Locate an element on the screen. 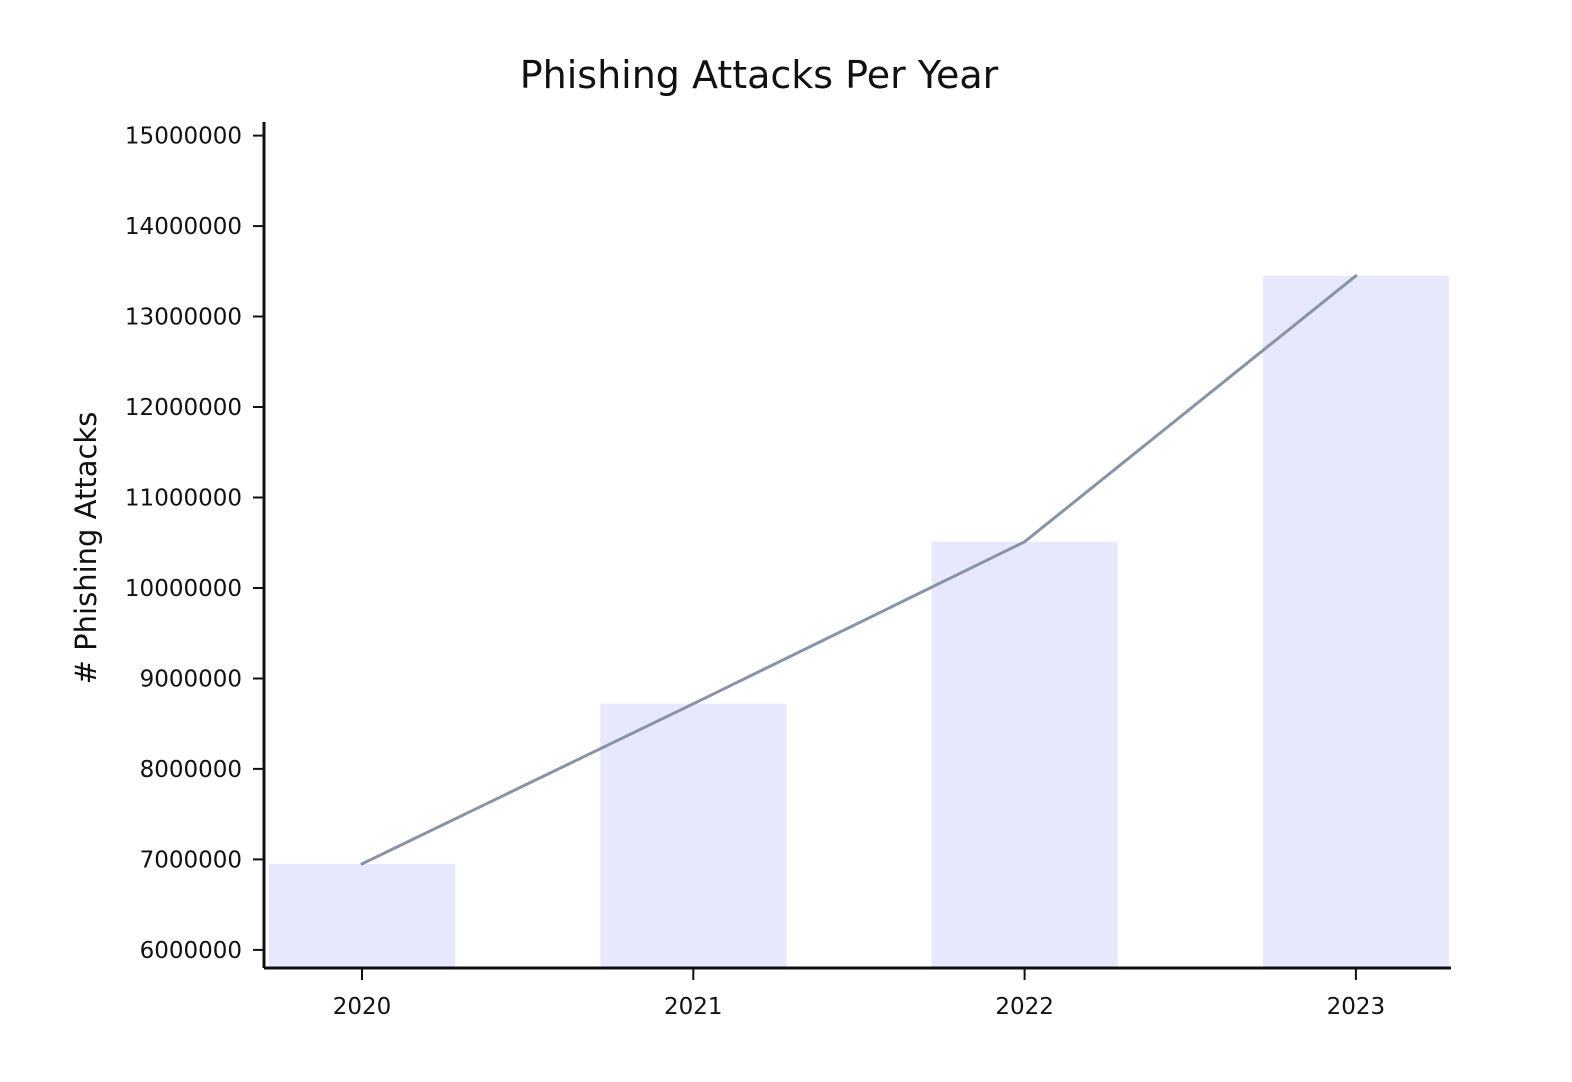 The height and width of the screenshot is (1082, 1572). x-tick-label: 2021 is located at coordinates (693, 1007).